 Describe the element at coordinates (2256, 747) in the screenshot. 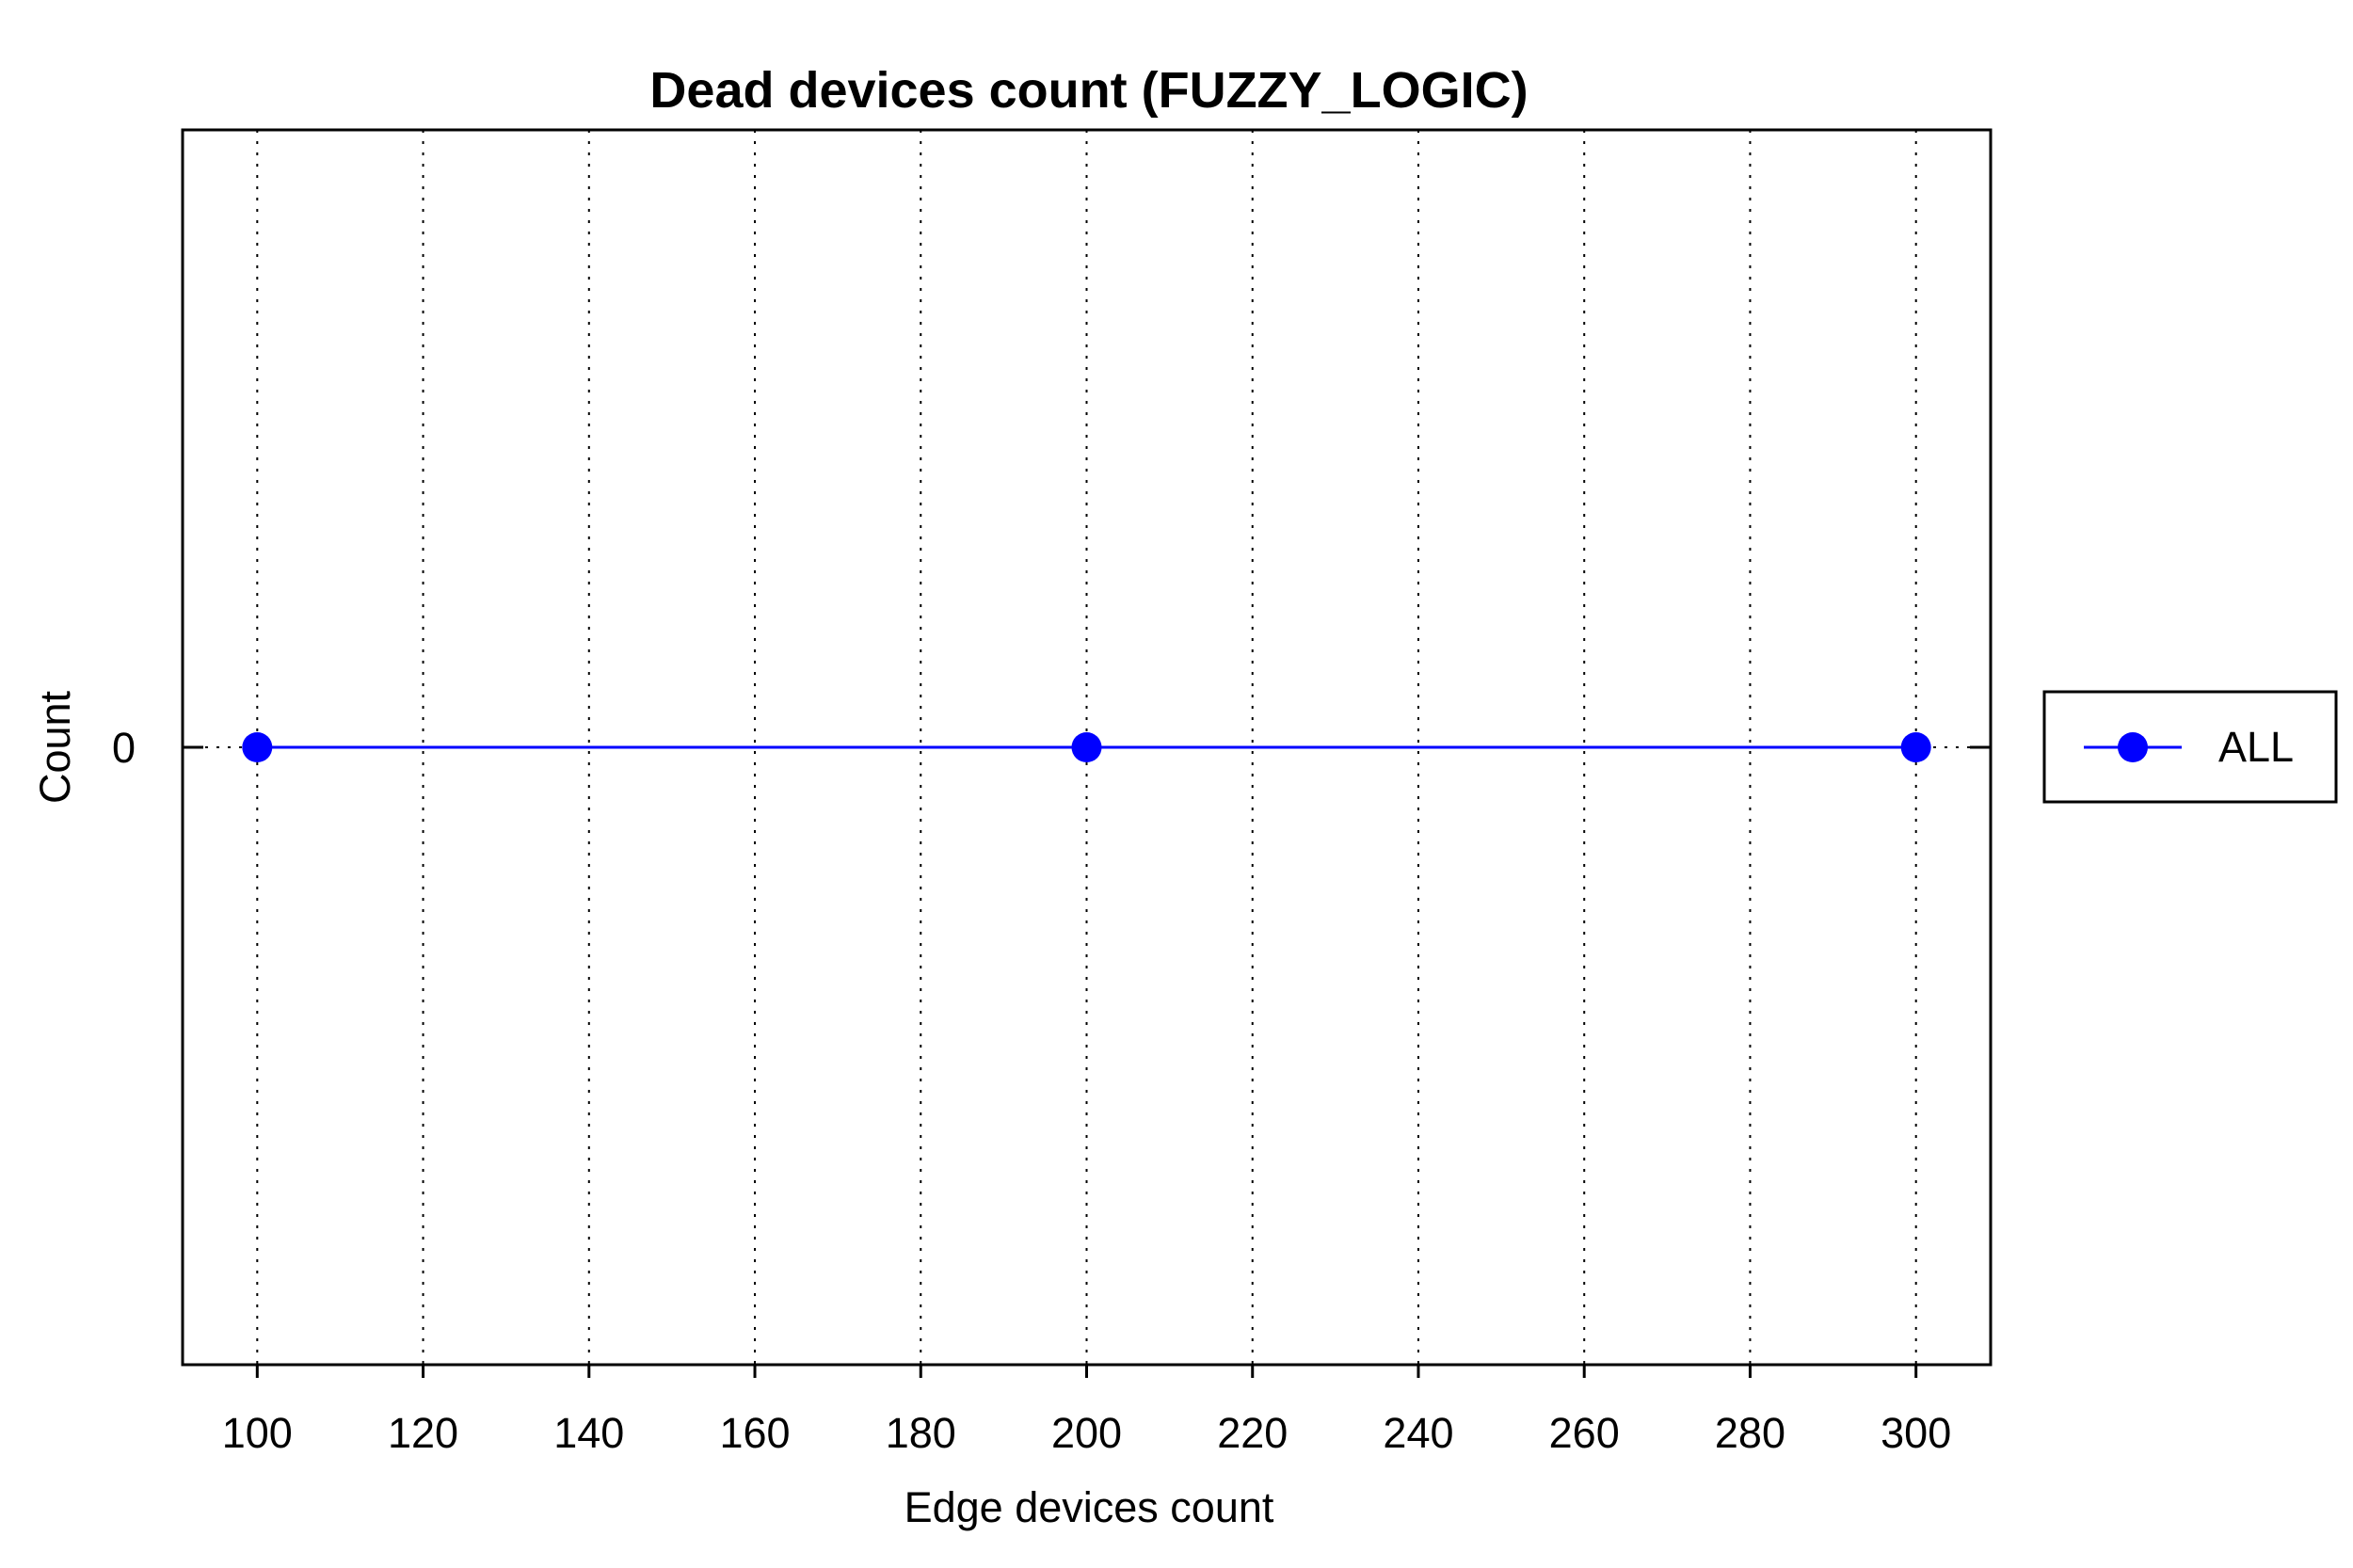

I see `legend-label-all: ALL` at that location.